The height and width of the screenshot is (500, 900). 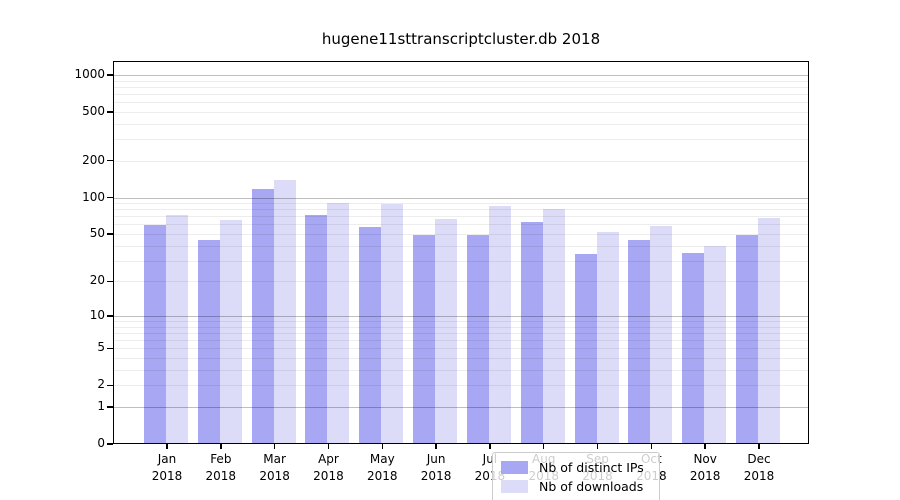 I want to click on legend-item-downloads: Nb of downloads, so click(x=576, y=486).